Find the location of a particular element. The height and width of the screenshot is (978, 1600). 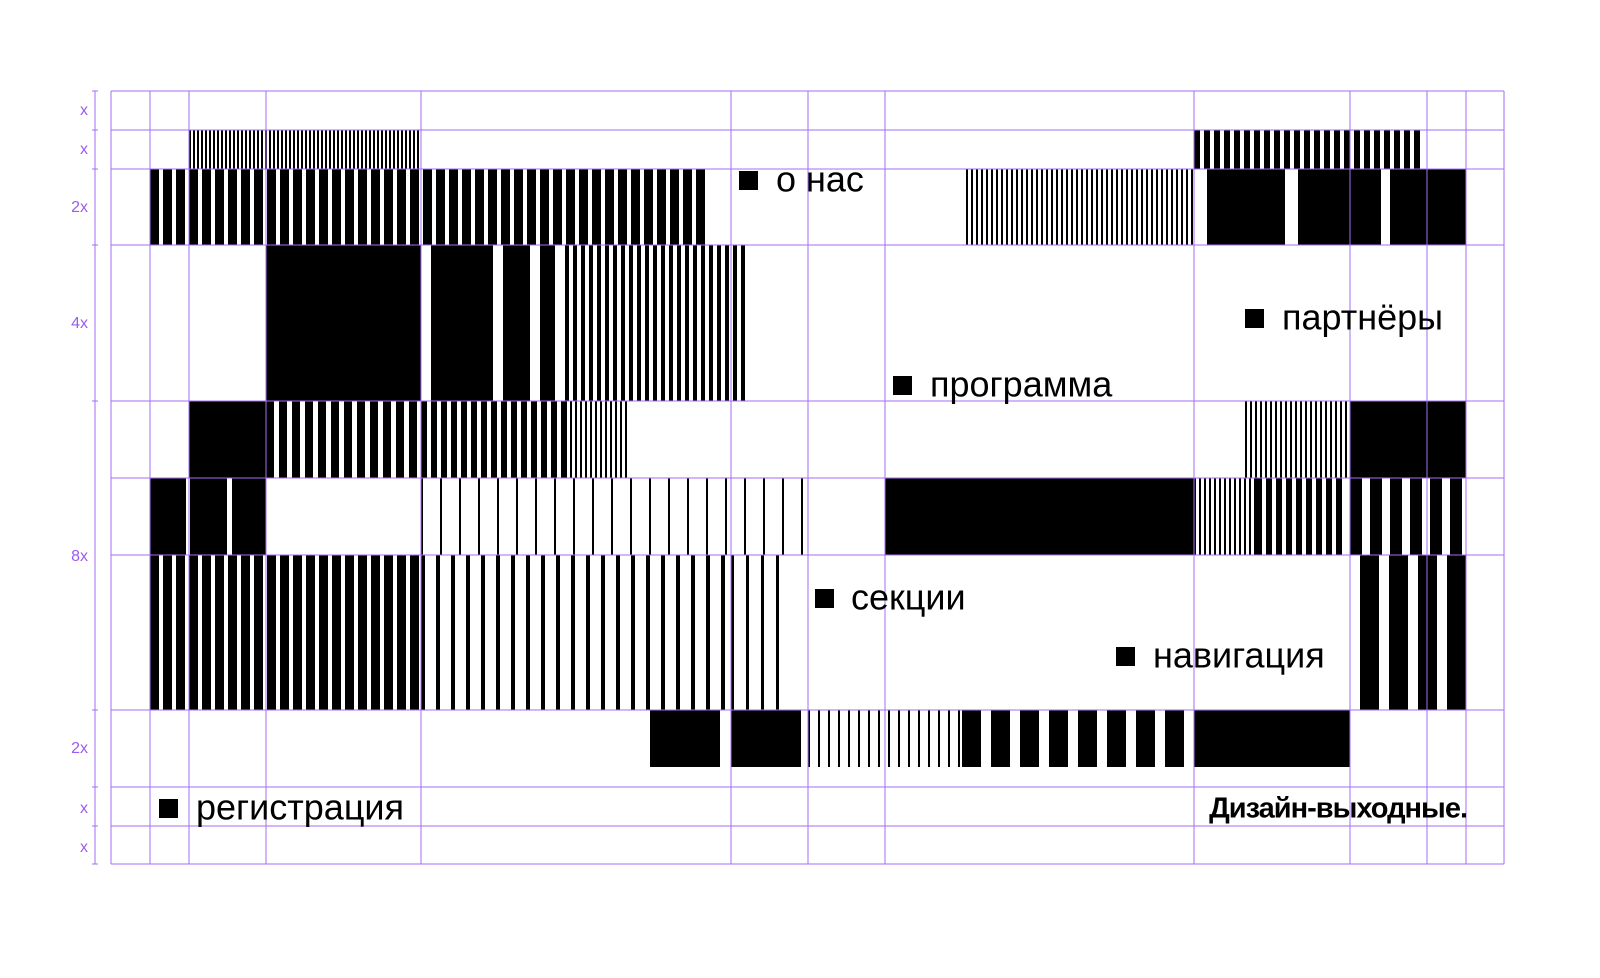

row-label: x is located at coordinates (84, 808).